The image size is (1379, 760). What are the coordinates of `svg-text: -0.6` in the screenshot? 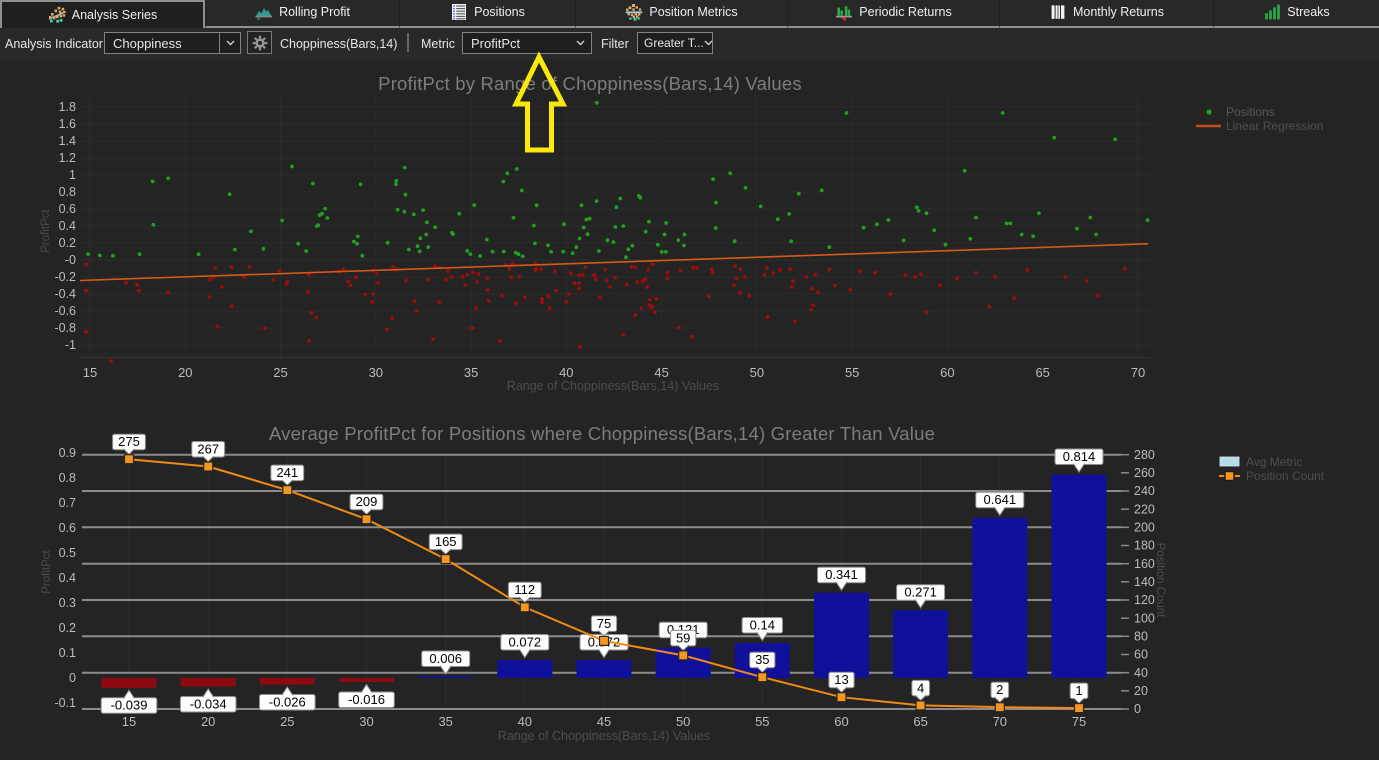 It's located at (65, 311).